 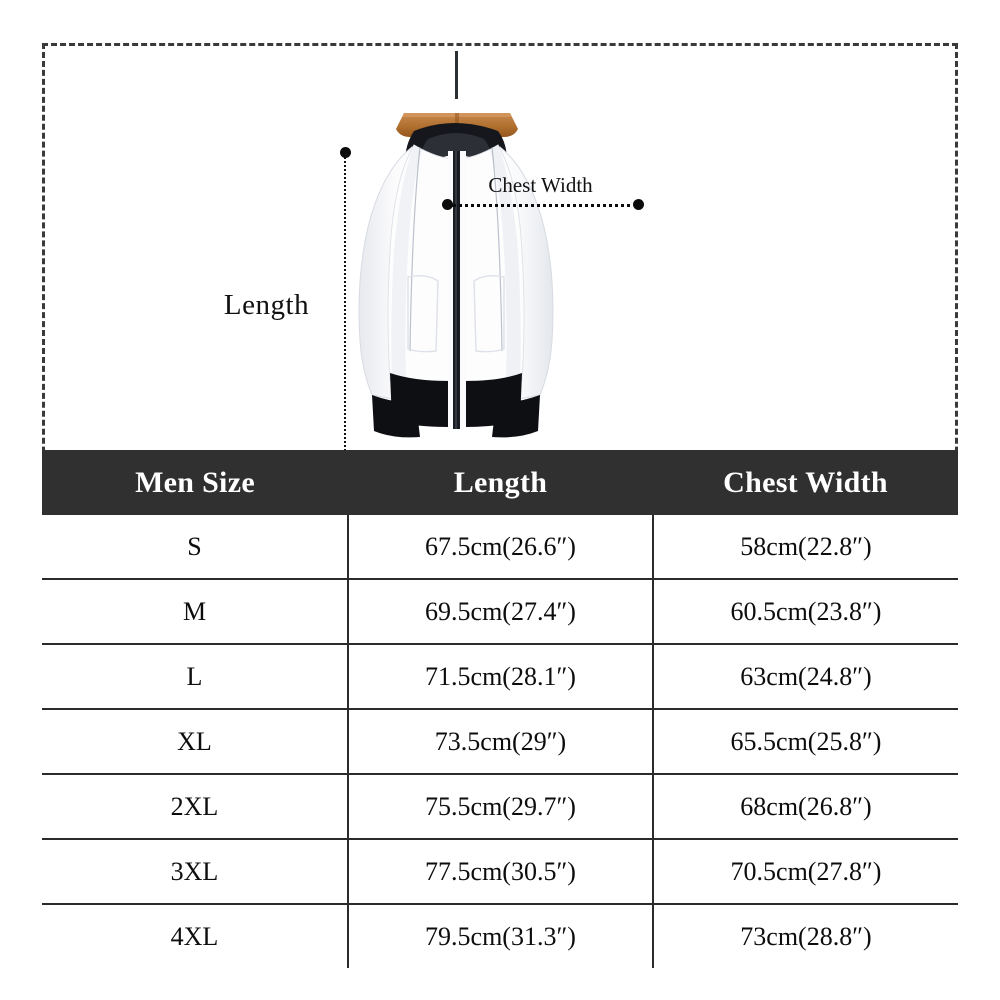 I want to click on table-row: 2XL 75.5cm(29.7″) 68cm(26.8″), so click(x=500, y=806).